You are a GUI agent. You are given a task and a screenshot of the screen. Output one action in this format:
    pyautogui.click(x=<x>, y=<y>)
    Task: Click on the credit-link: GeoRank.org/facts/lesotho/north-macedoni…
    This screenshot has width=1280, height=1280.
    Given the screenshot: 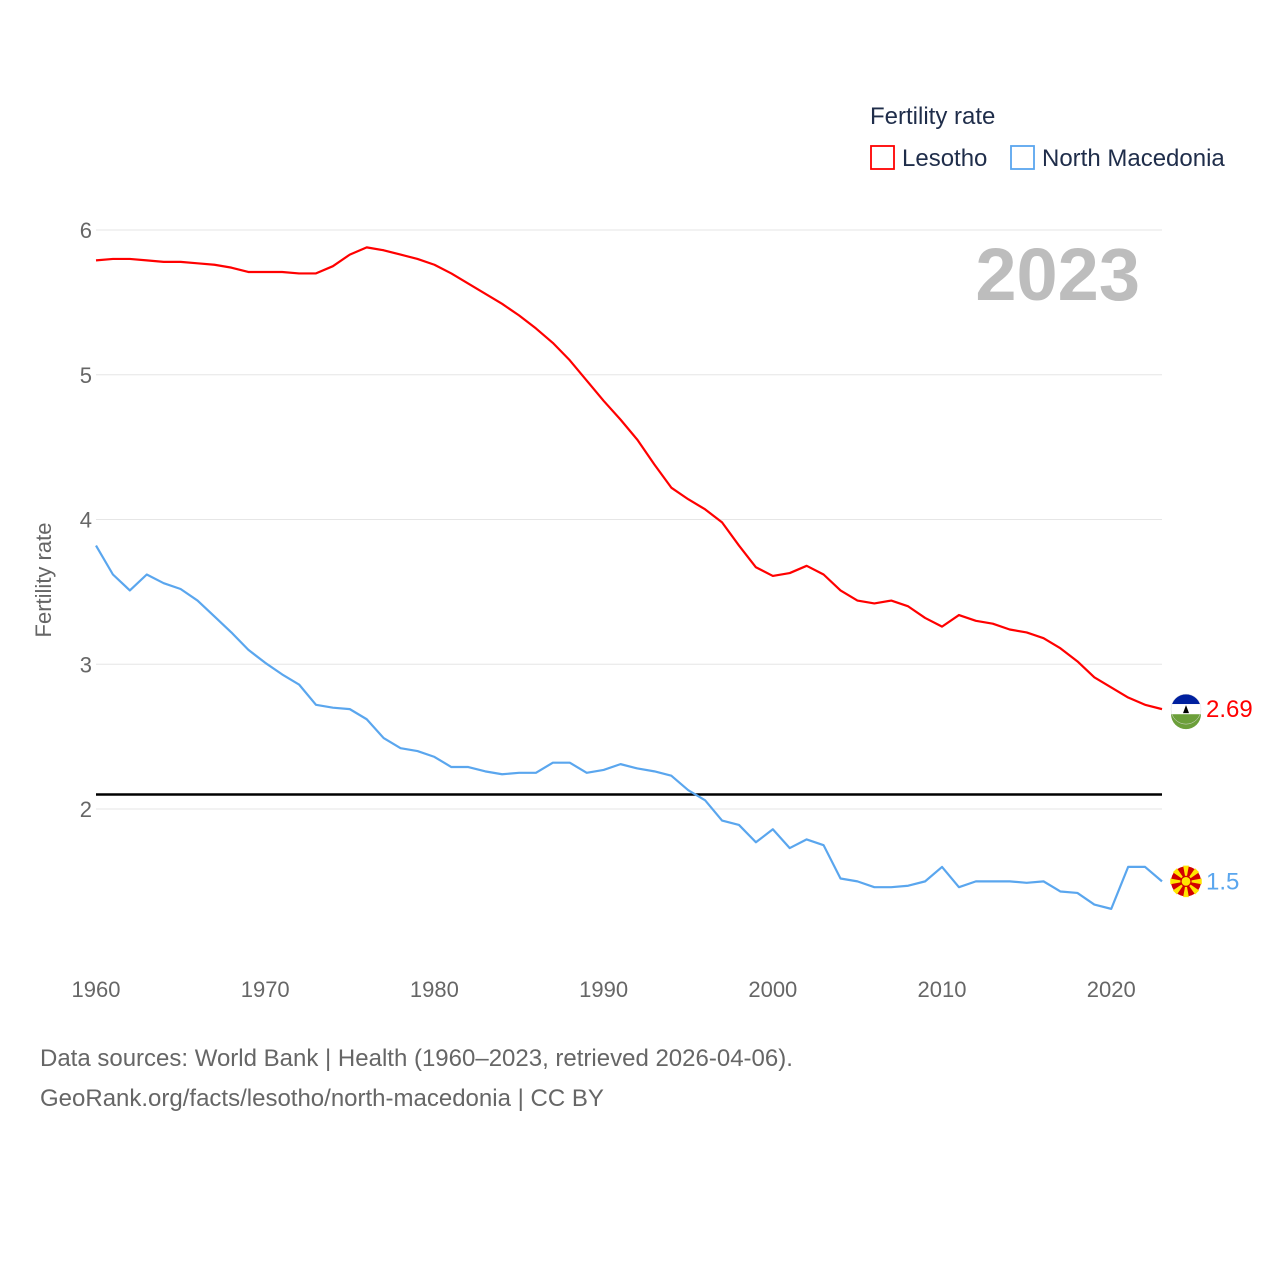 What is the action you would take?
    pyautogui.click(x=322, y=1098)
    